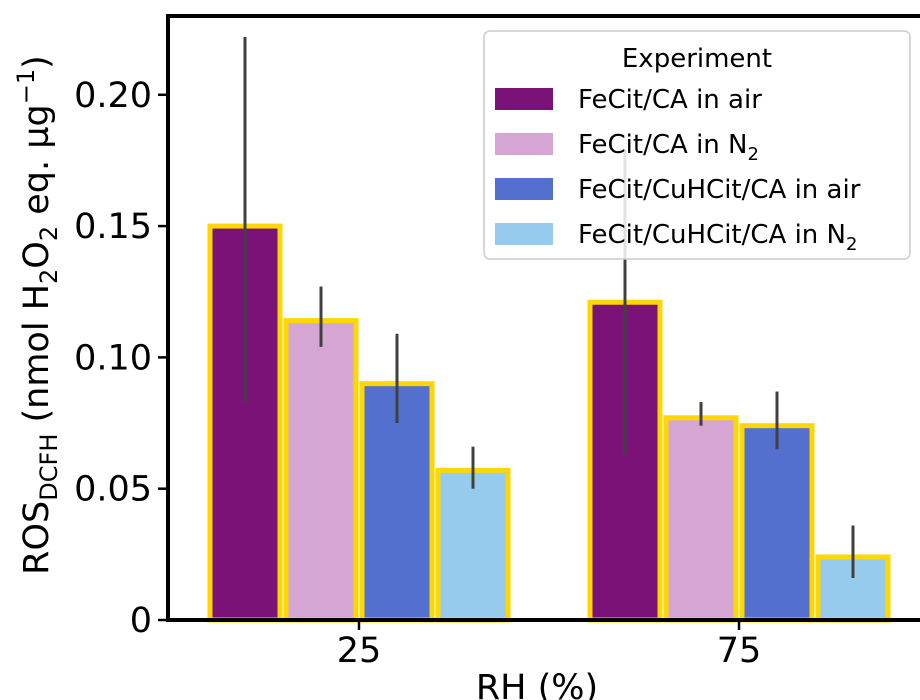  I want to click on y-axis-label: ROSDCFH (nmol H2O2 eq. µg−1), so click(37, 315).